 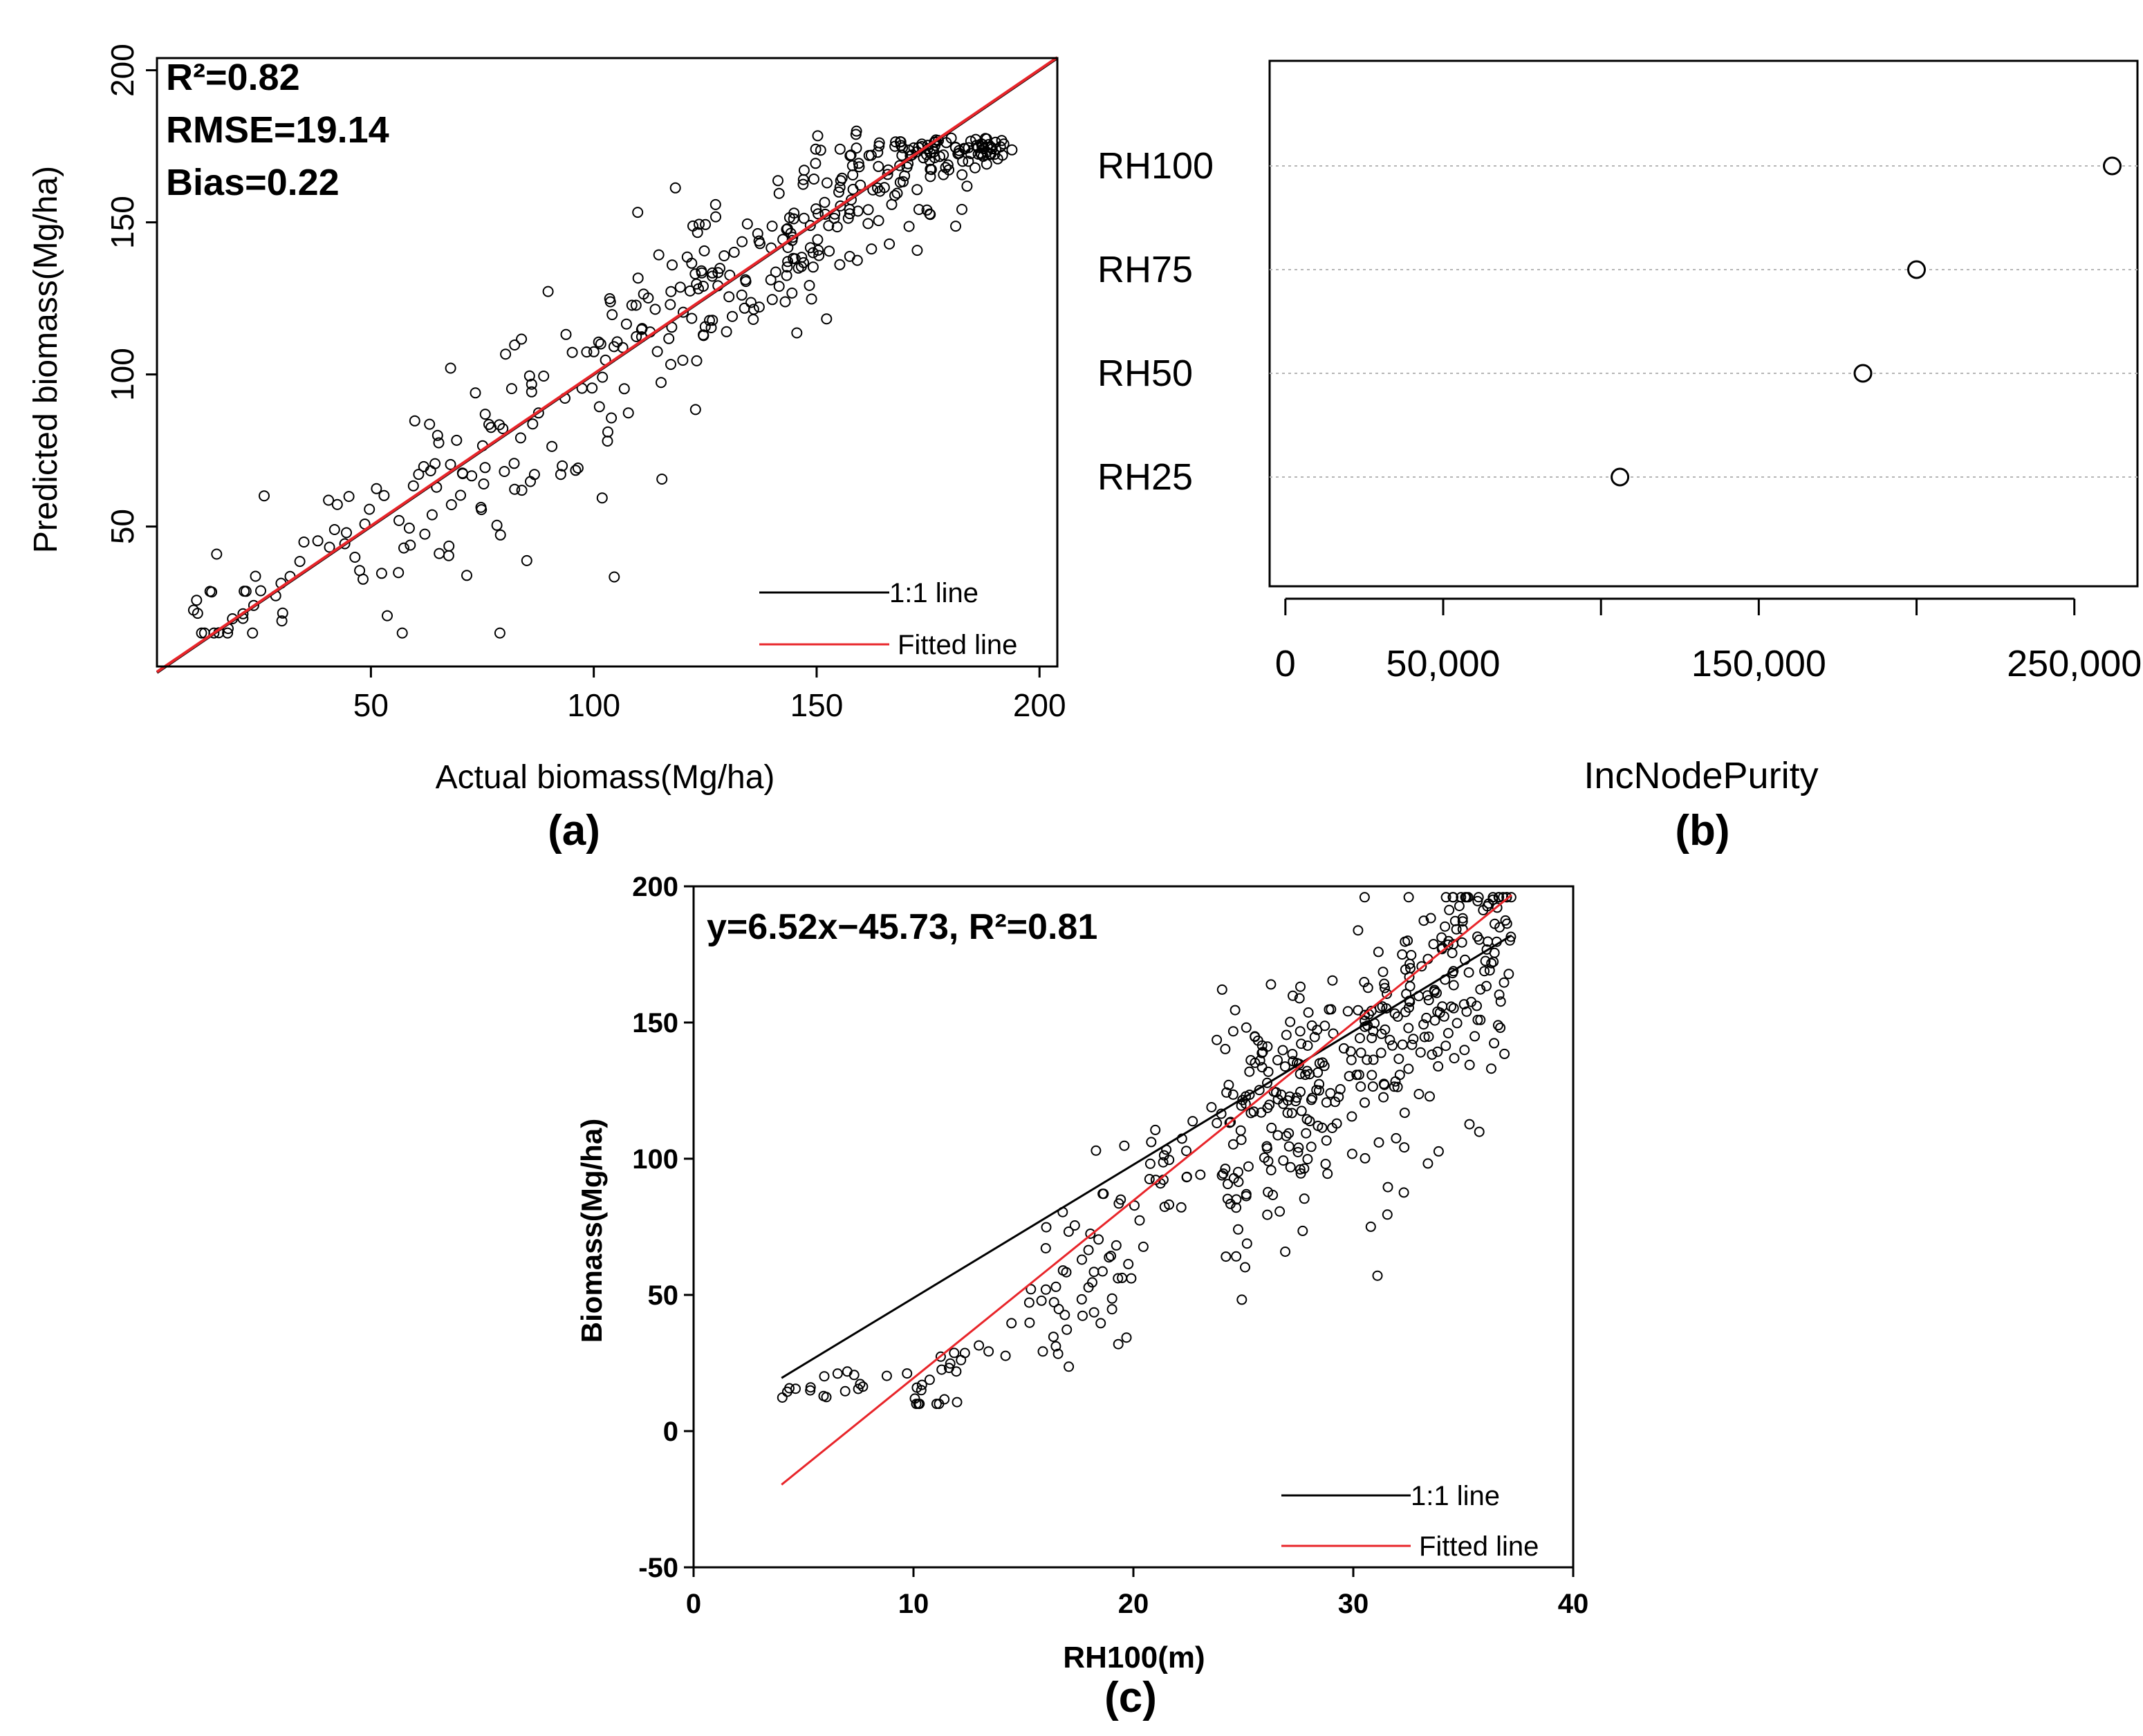 What do you see at coordinates (933, 593) in the screenshot?
I see `panel-a-legend-label-1to1: 1:1 line` at bounding box center [933, 593].